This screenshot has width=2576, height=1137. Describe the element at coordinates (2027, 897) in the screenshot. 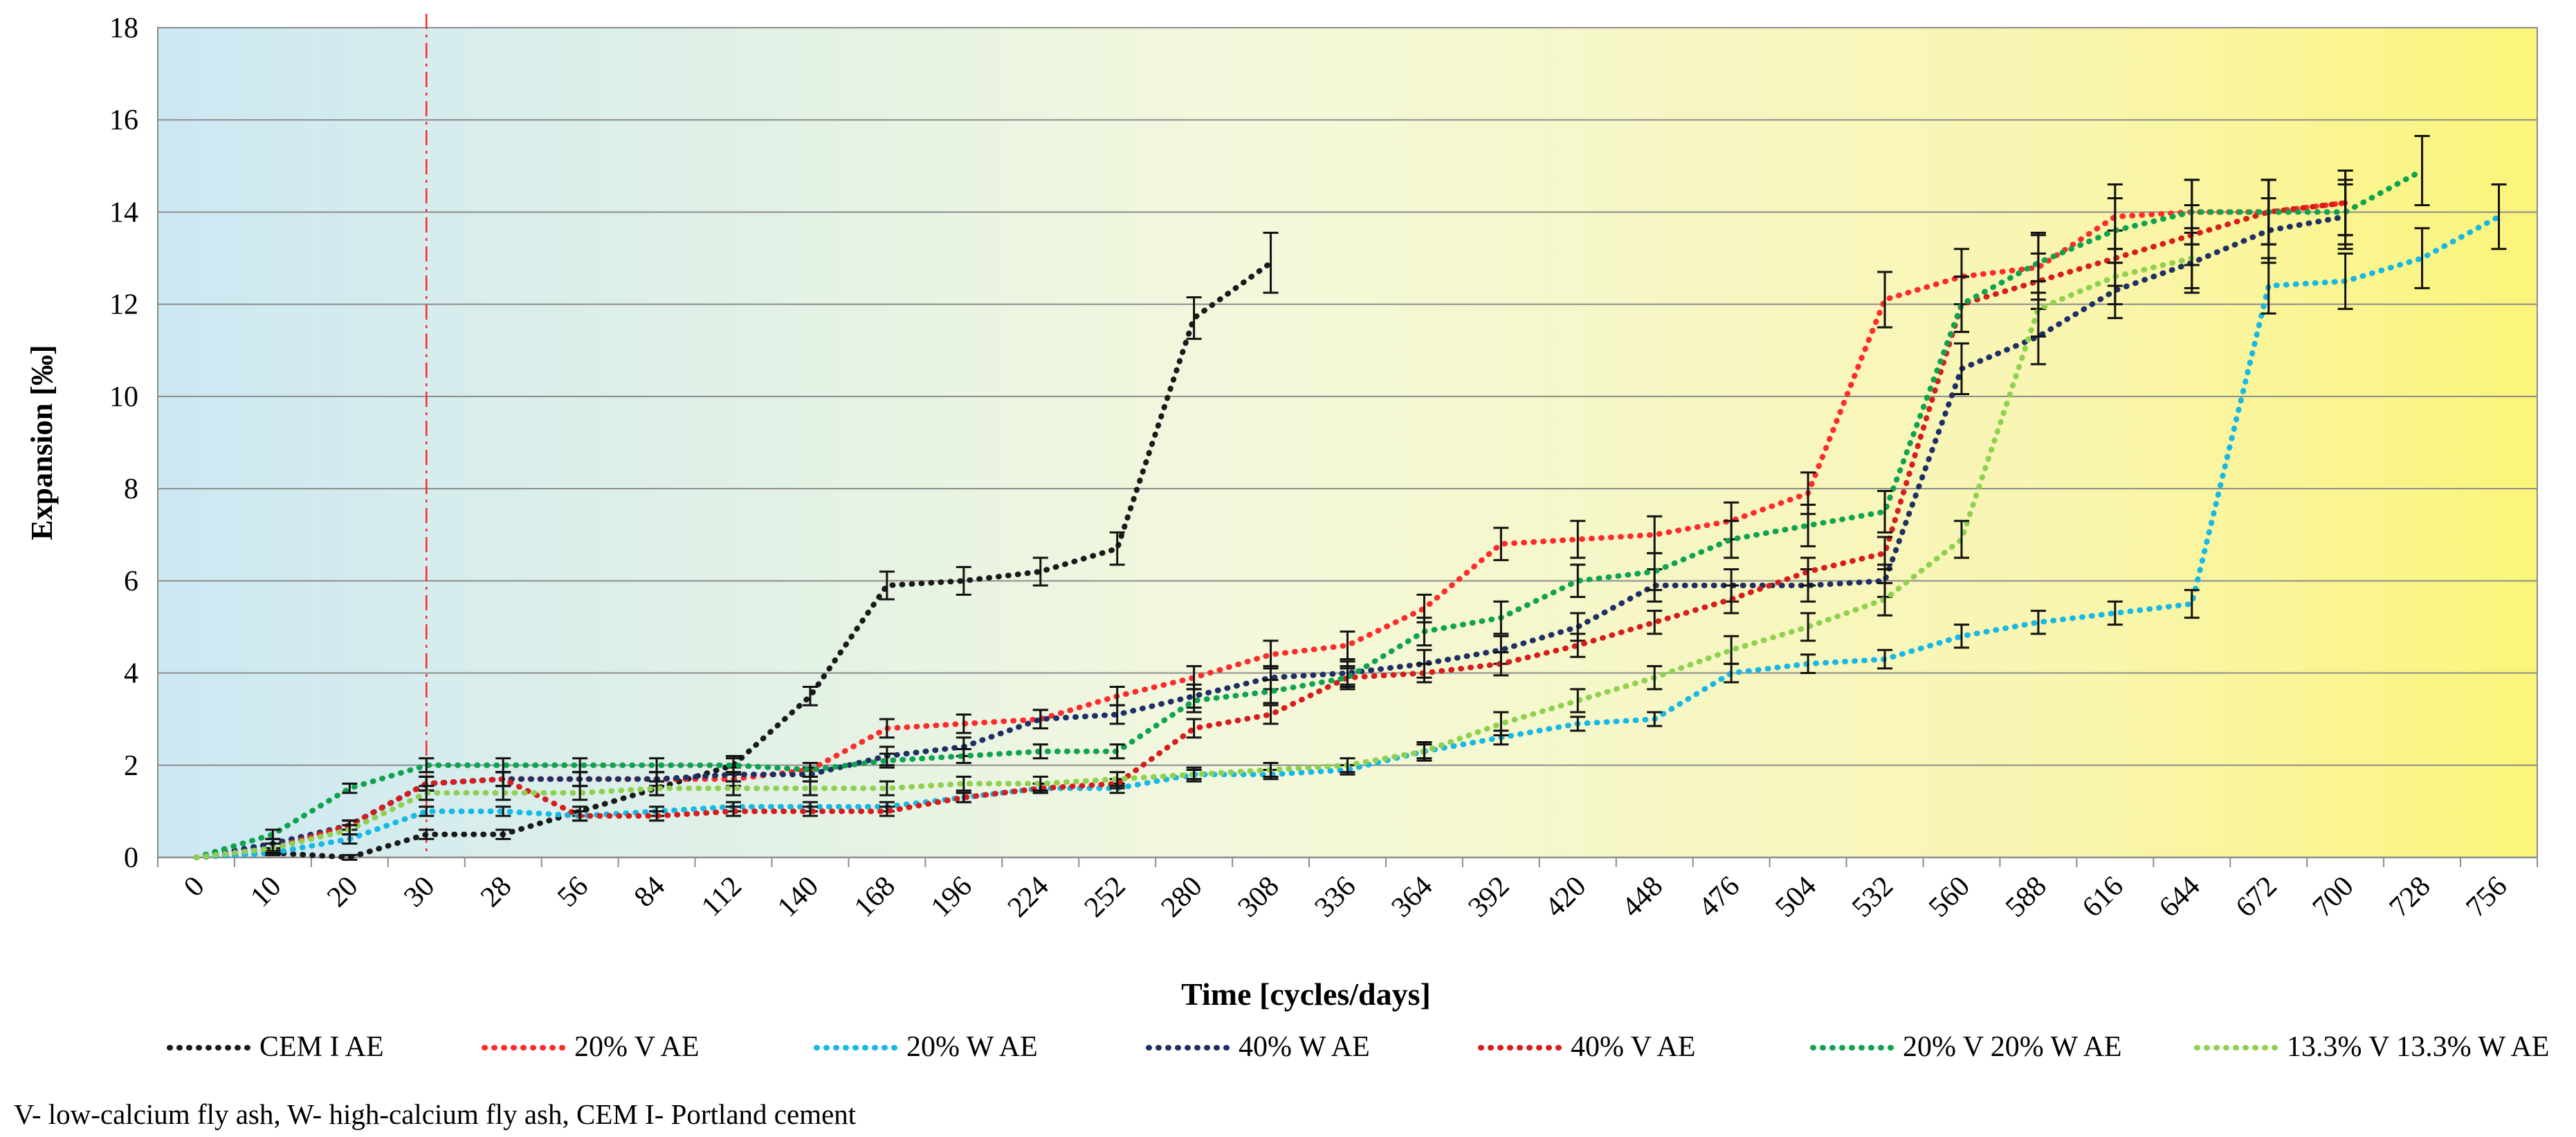

I see `x-tick-label: 588` at that location.